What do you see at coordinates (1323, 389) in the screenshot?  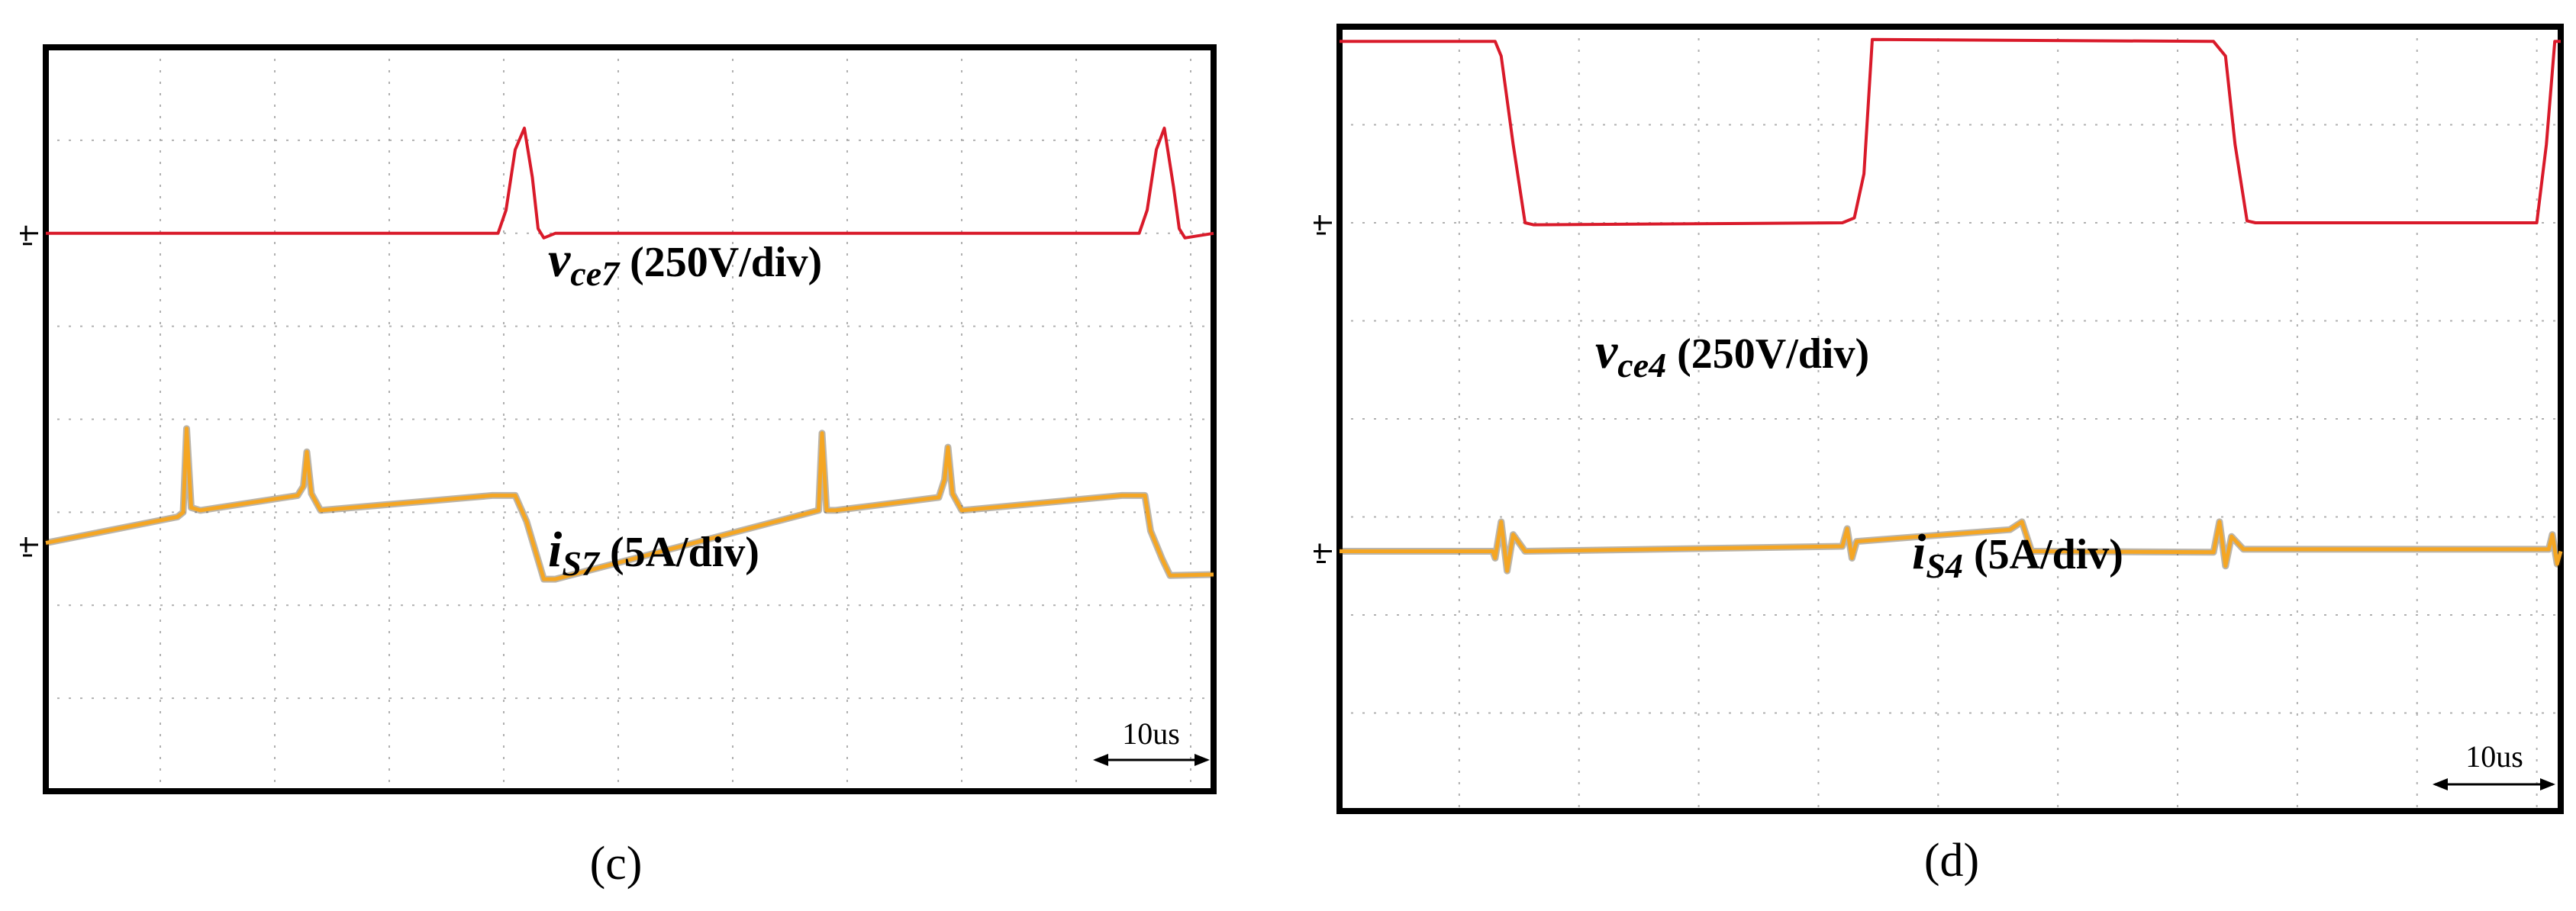 I see `ground-markers-d` at bounding box center [1323, 389].